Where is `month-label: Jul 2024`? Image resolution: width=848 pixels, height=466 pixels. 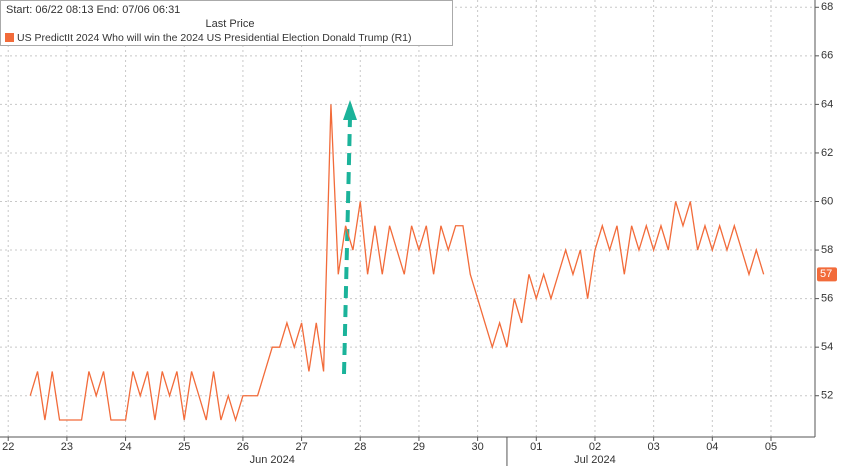 month-label: Jul 2024 is located at coordinates (595, 460).